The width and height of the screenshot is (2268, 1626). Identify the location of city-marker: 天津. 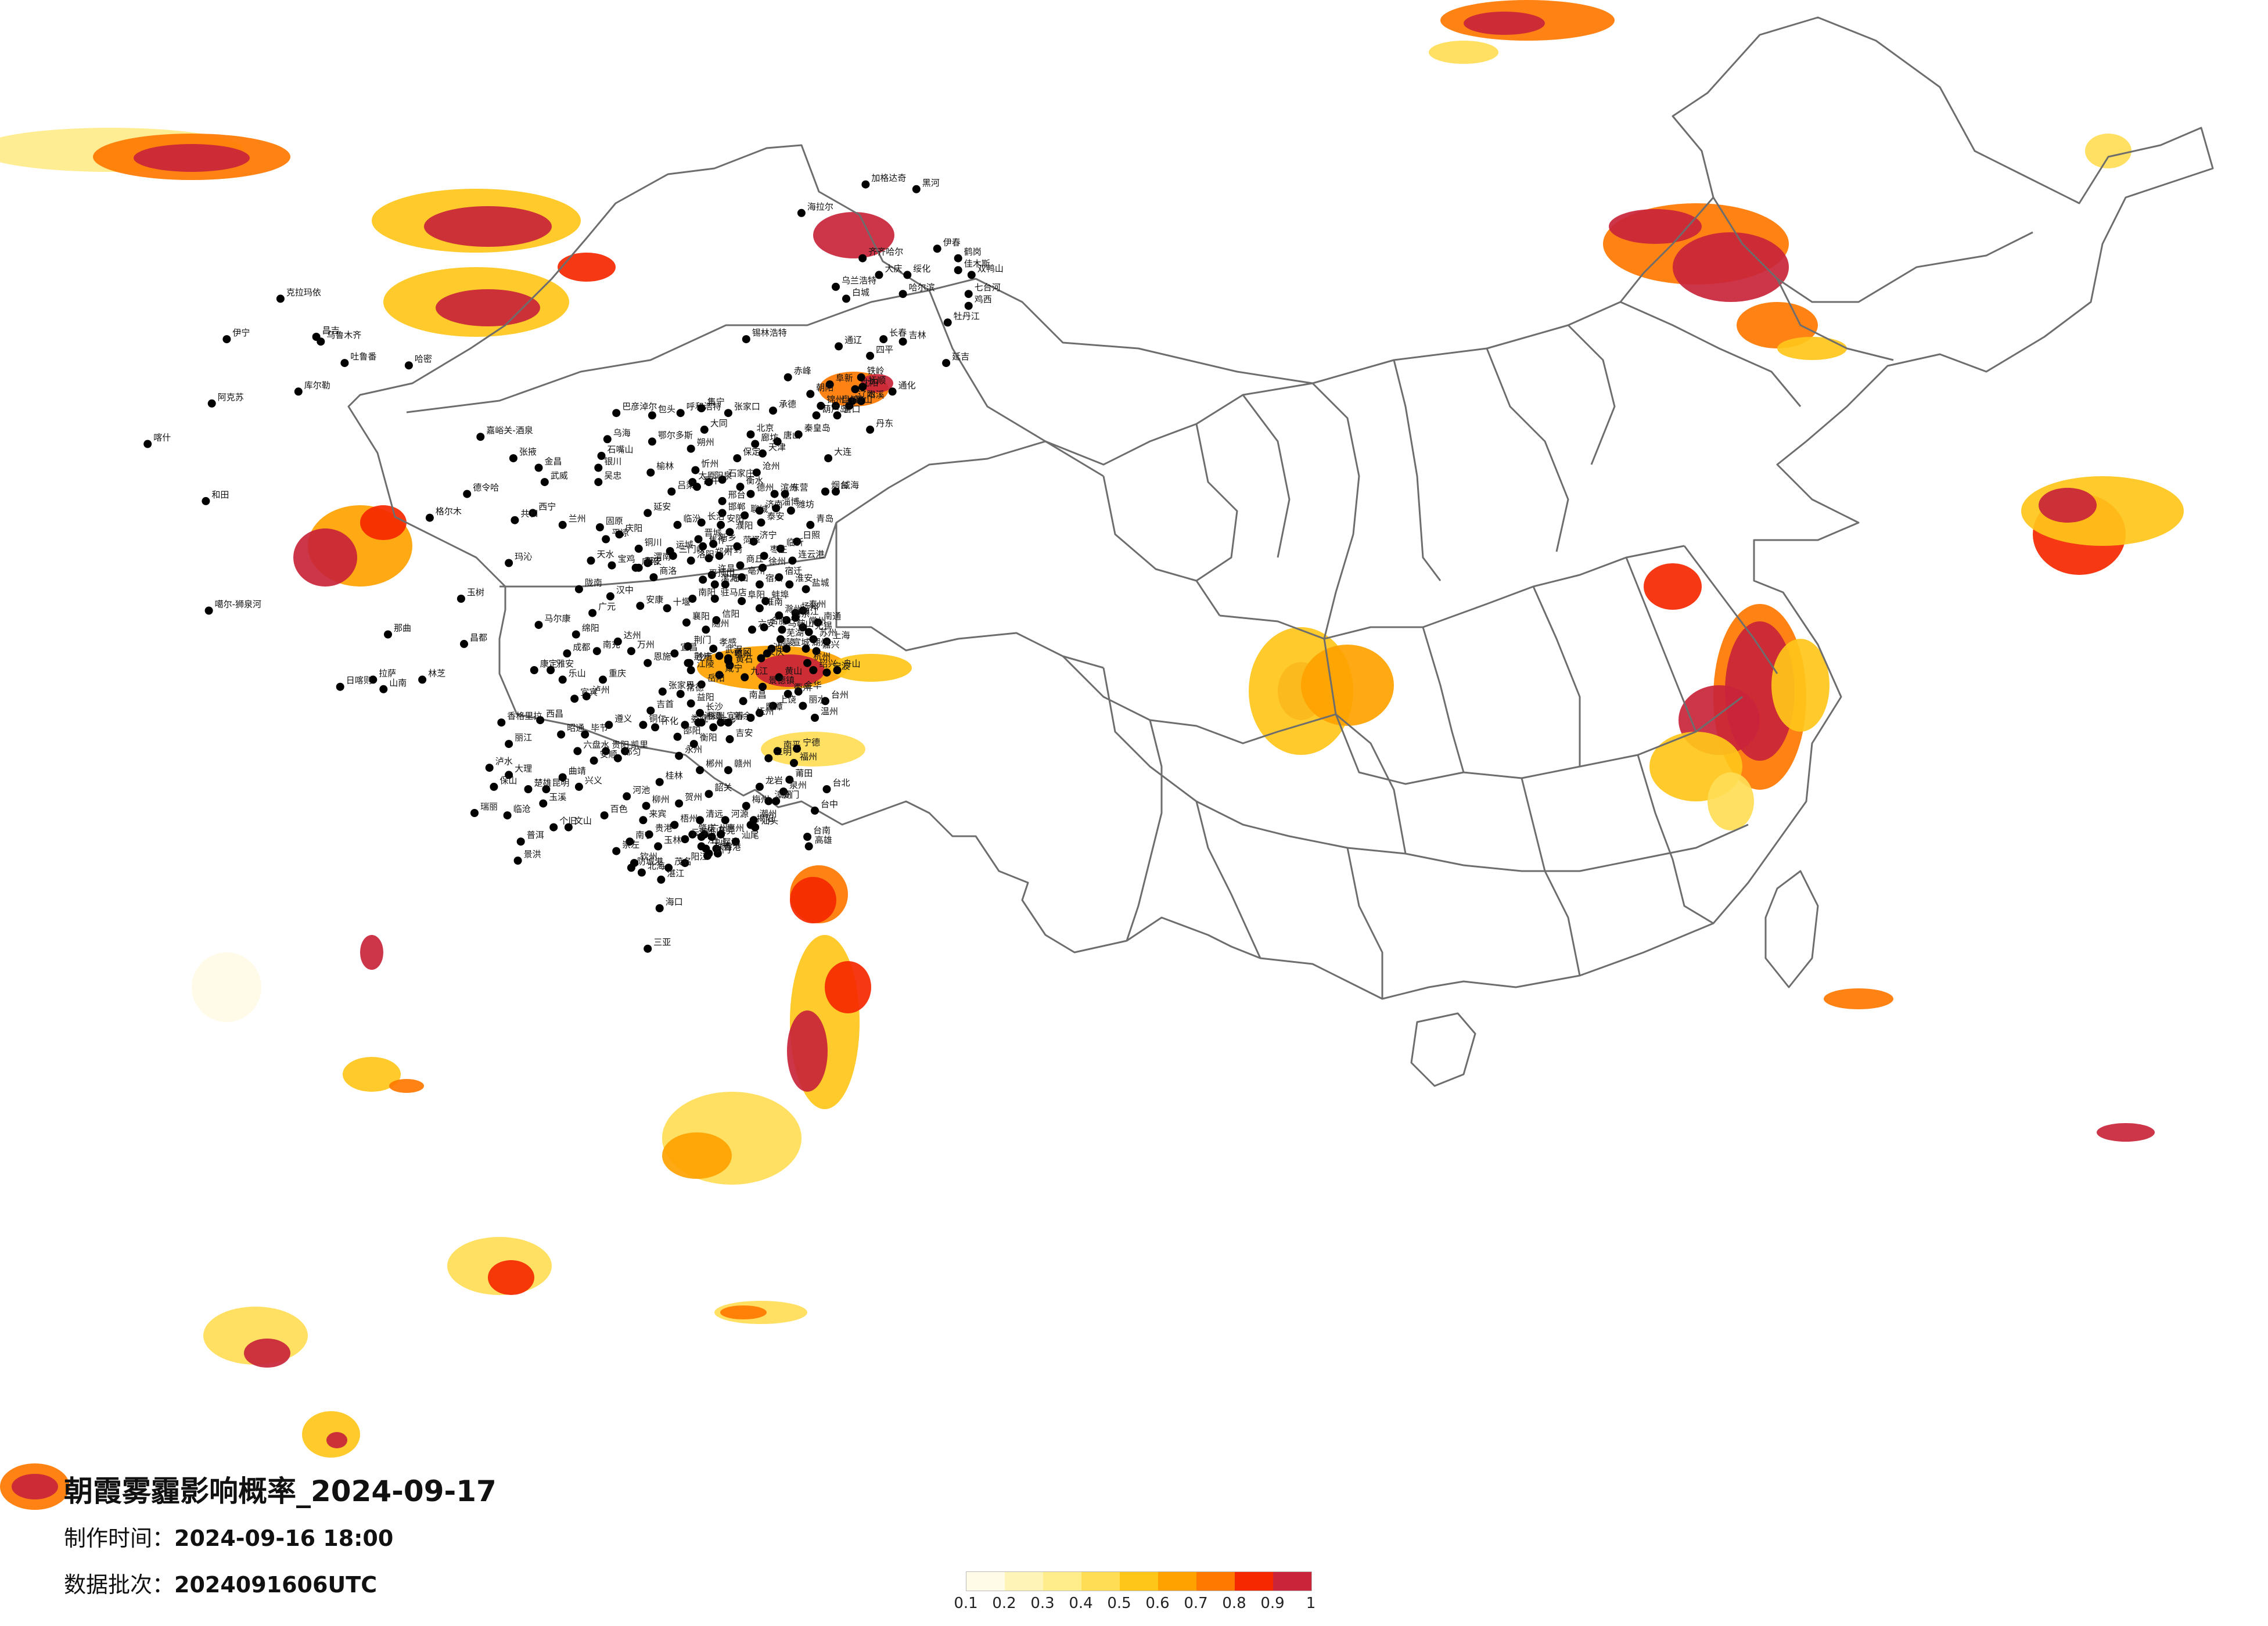
(772, 450).